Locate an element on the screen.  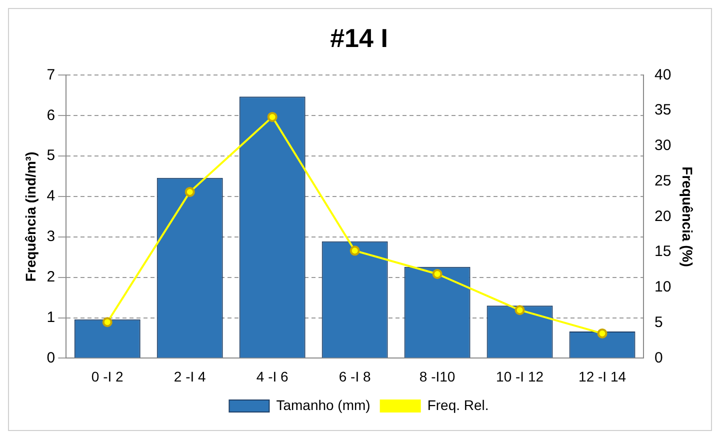
y2-tick-label: 20 is located at coordinates (663, 216).